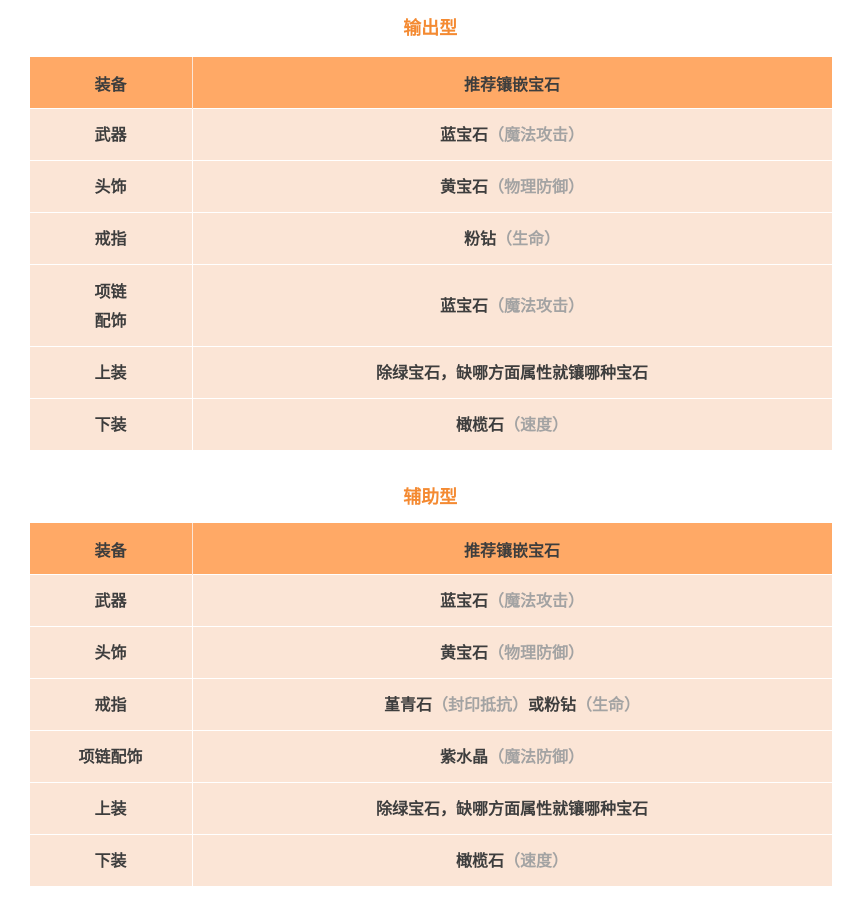 The width and height of the screenshot is (861, 900). What do you see at coordinates (480, 238) in the screenshot?
I see `gem-name: 粉钻` at bounding box center [480, 238].